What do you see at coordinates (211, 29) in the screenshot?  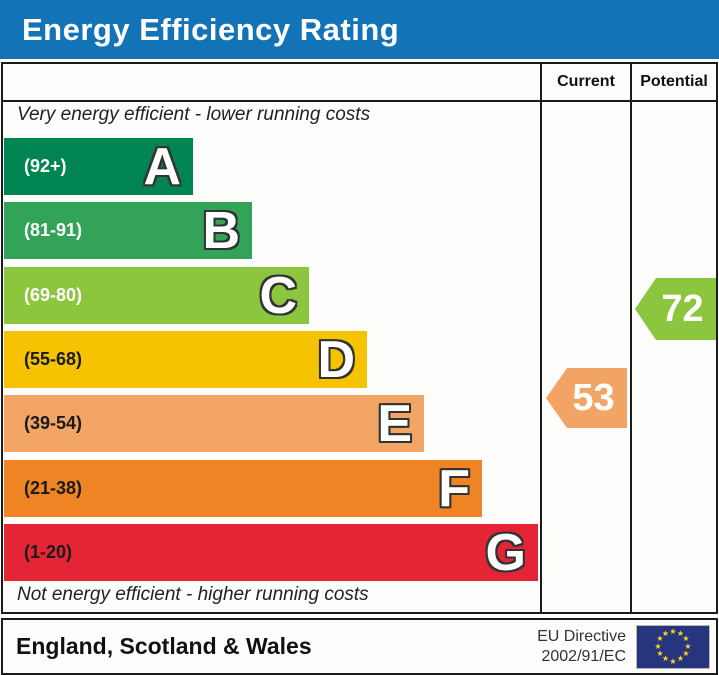 I see `page-title: Energy Efficiency Rating` at bounding box center [211, 29].